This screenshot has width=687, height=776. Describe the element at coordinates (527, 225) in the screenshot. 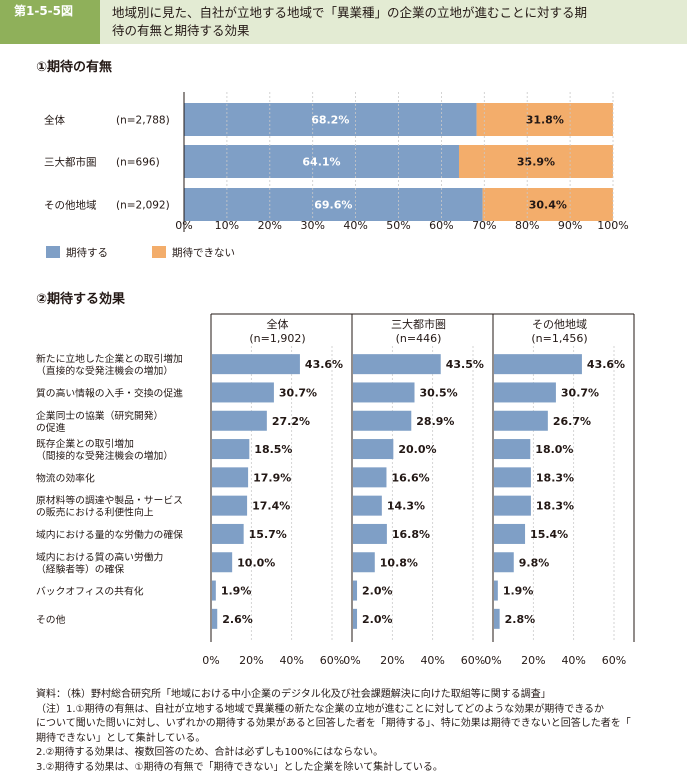

I see `x-tick-label: 80%` at that location.